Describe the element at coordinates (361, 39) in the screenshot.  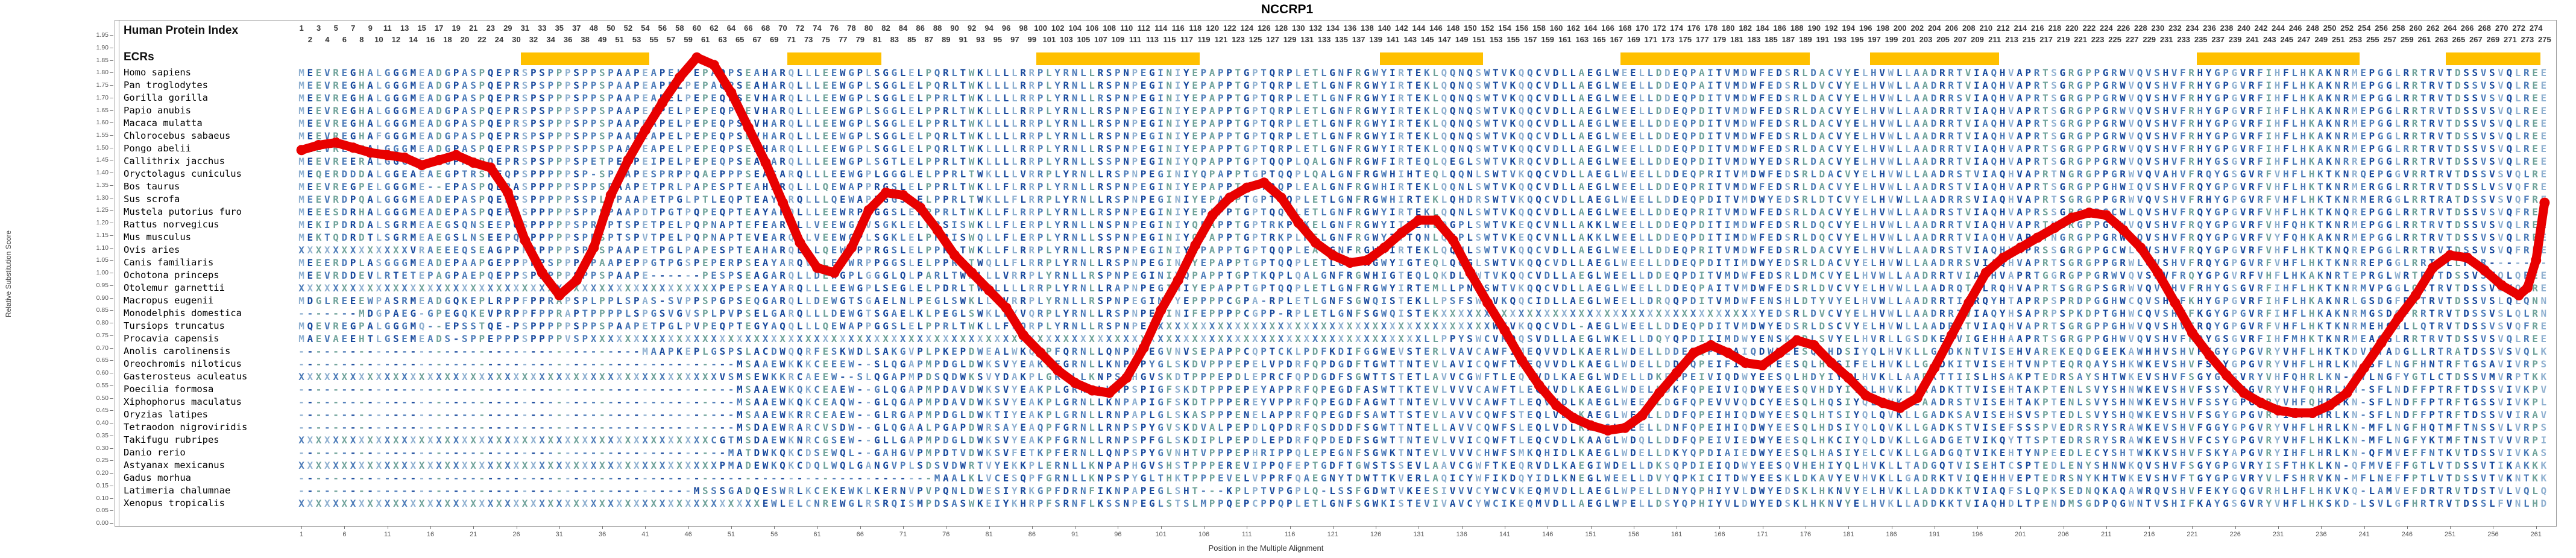
I see `ruler-number: 8` at that location.